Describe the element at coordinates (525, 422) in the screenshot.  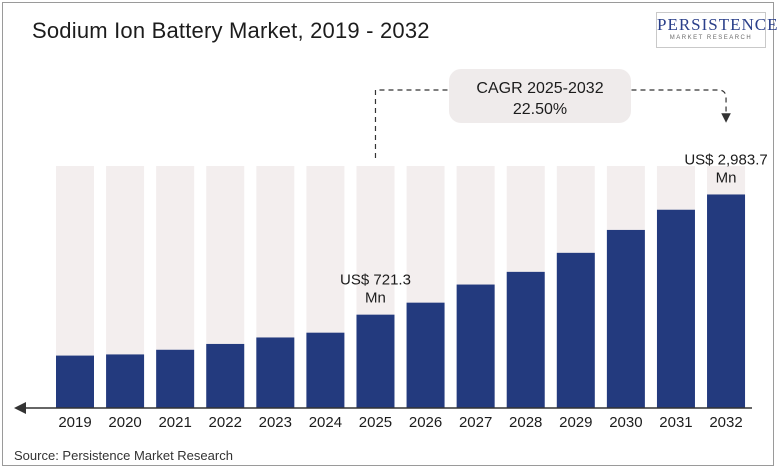
I see `x-tick-label-2028: 2028` at that location.